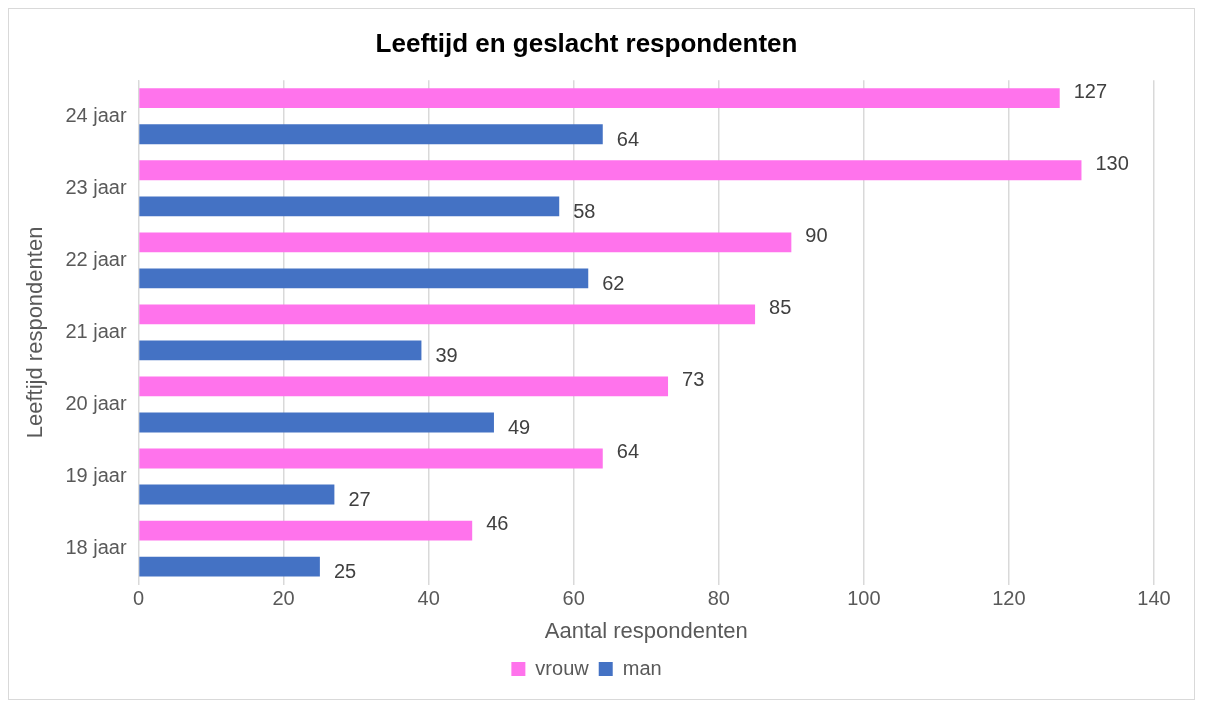 This screenshot has height=713, width=1205. What do you see at coordinates (345, 571) in the screenshot?
I see `data-label: 25` at bounding box center [345, 571].